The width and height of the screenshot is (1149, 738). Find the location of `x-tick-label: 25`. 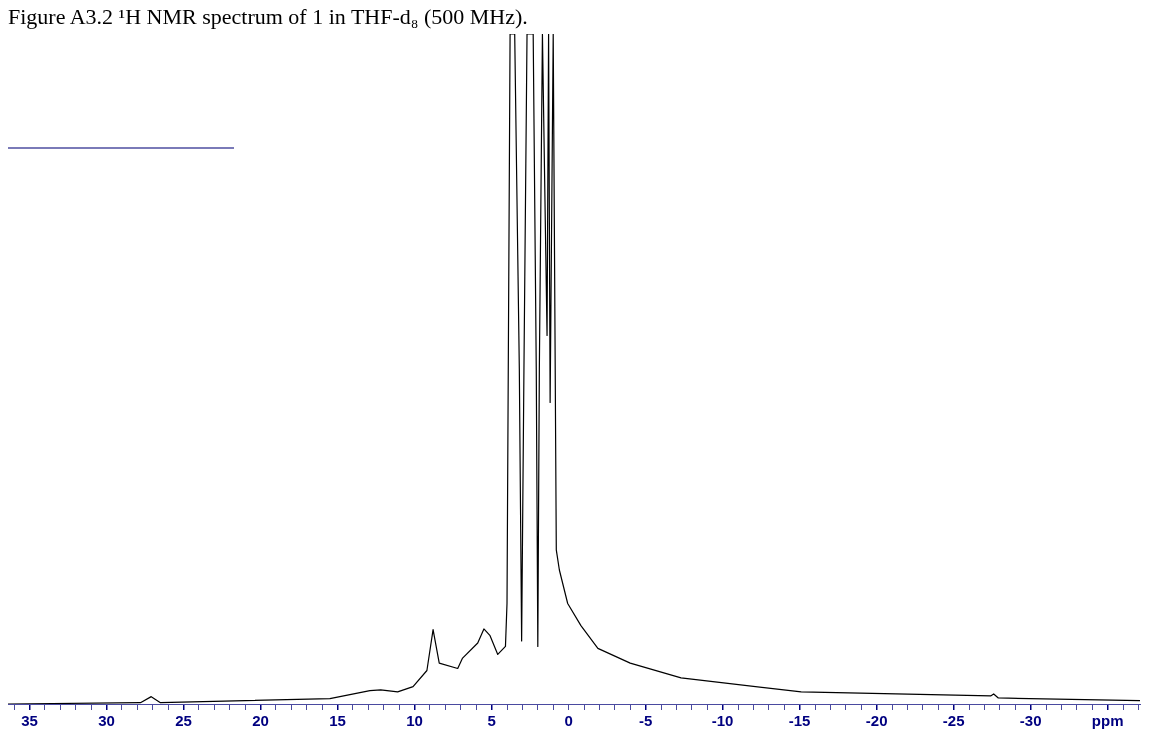

x-tick-label: 25 is located at coordinates (183, 721).